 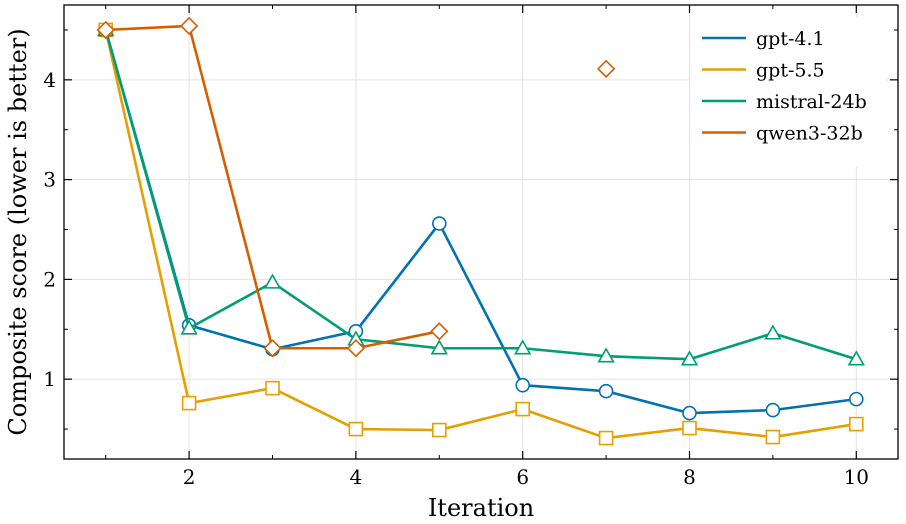 I want to click on x-tick-label: 4, so click(x=356, y=477).